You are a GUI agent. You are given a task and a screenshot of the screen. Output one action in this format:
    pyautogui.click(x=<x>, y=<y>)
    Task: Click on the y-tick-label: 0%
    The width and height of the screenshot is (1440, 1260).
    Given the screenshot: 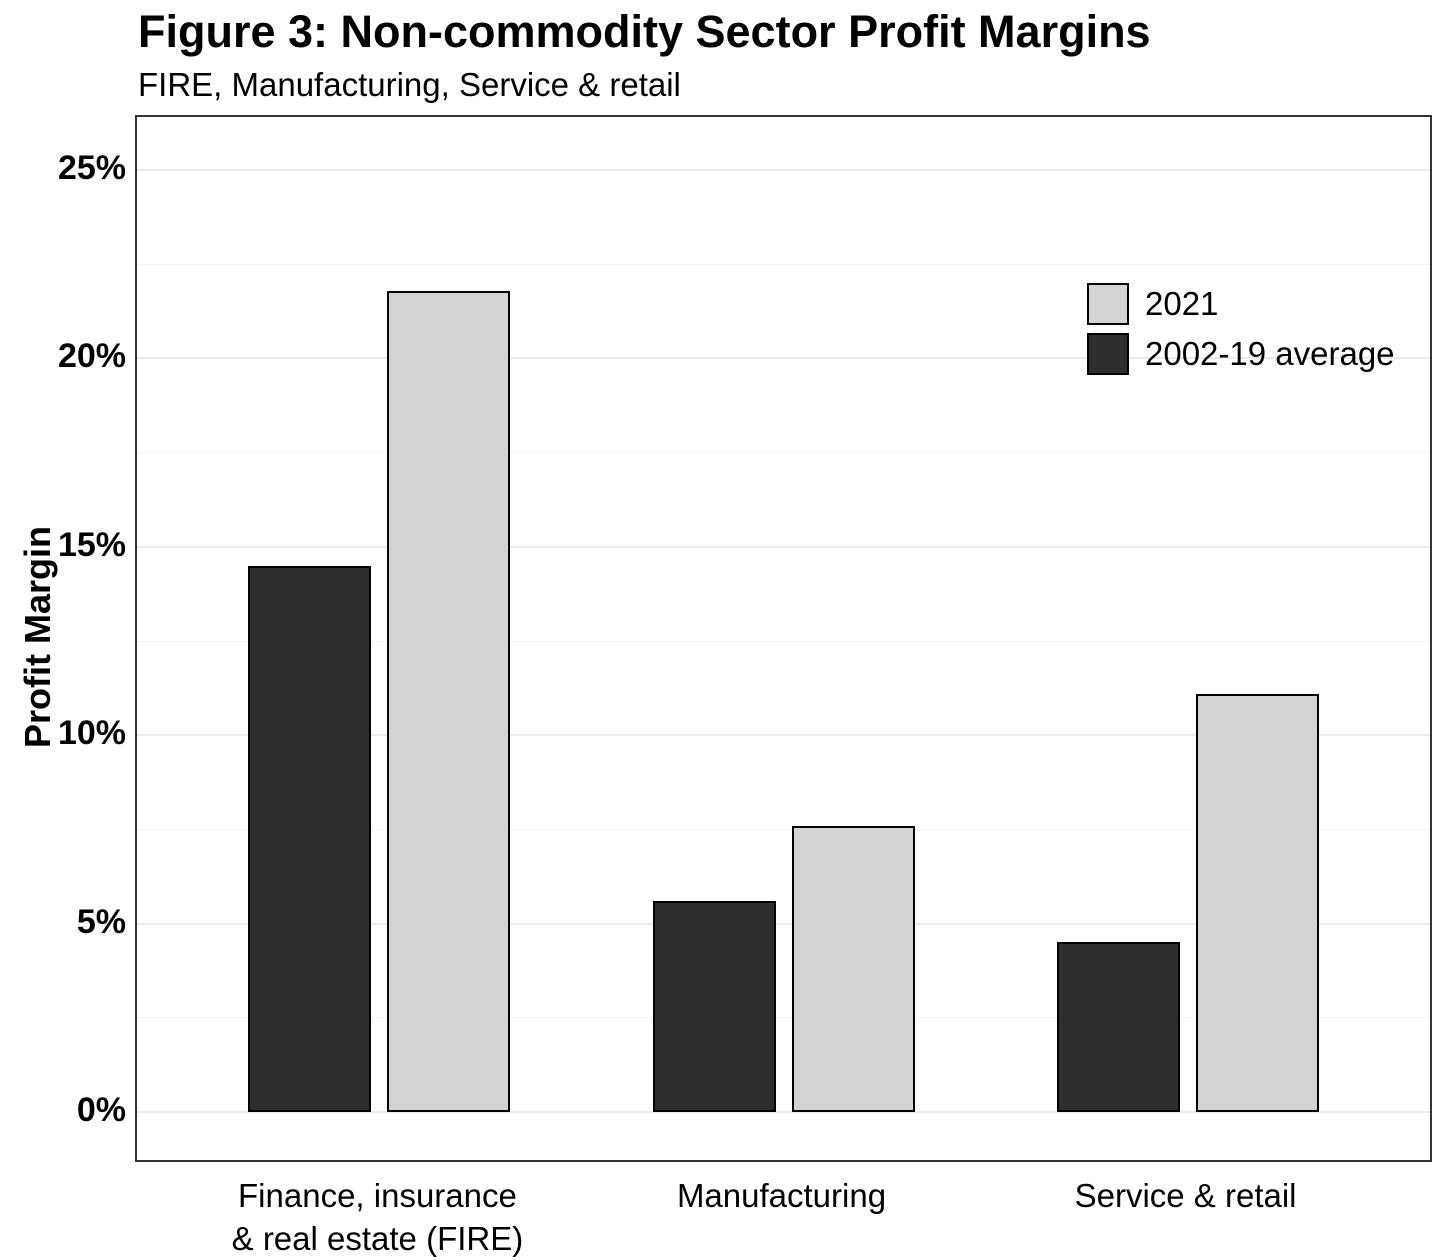 What is the action you would take?
    pyautogui.click(x=101, y=1110)
    